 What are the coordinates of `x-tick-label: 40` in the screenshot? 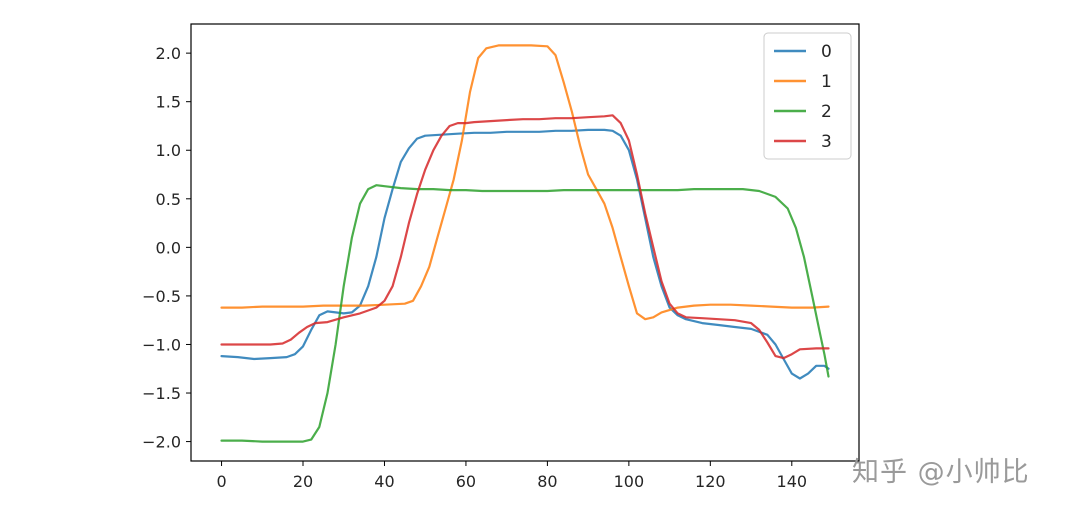 It's located at (384, 481).